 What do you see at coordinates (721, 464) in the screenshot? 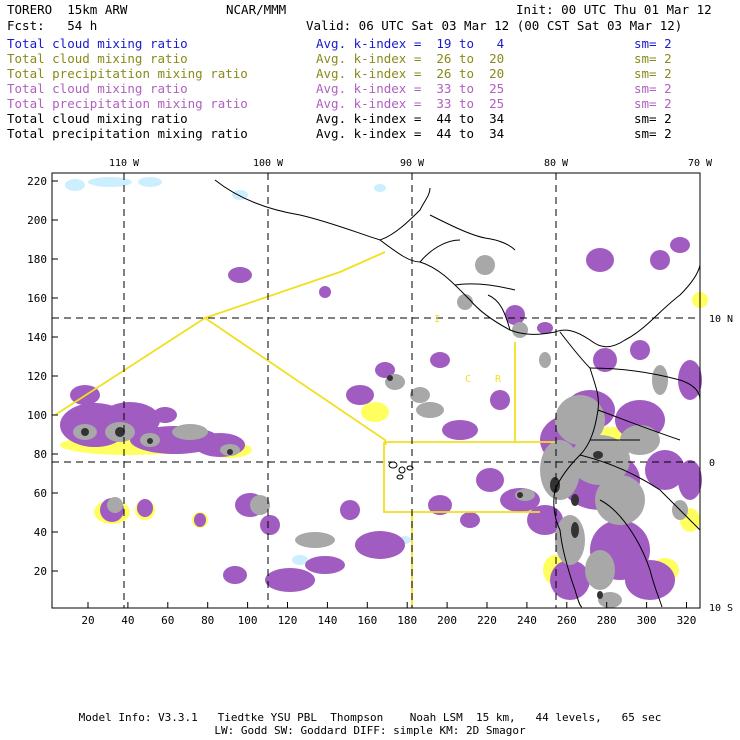
I see `latitude-labels: 10 N 0 10 S` at bounding box center [721, 464].